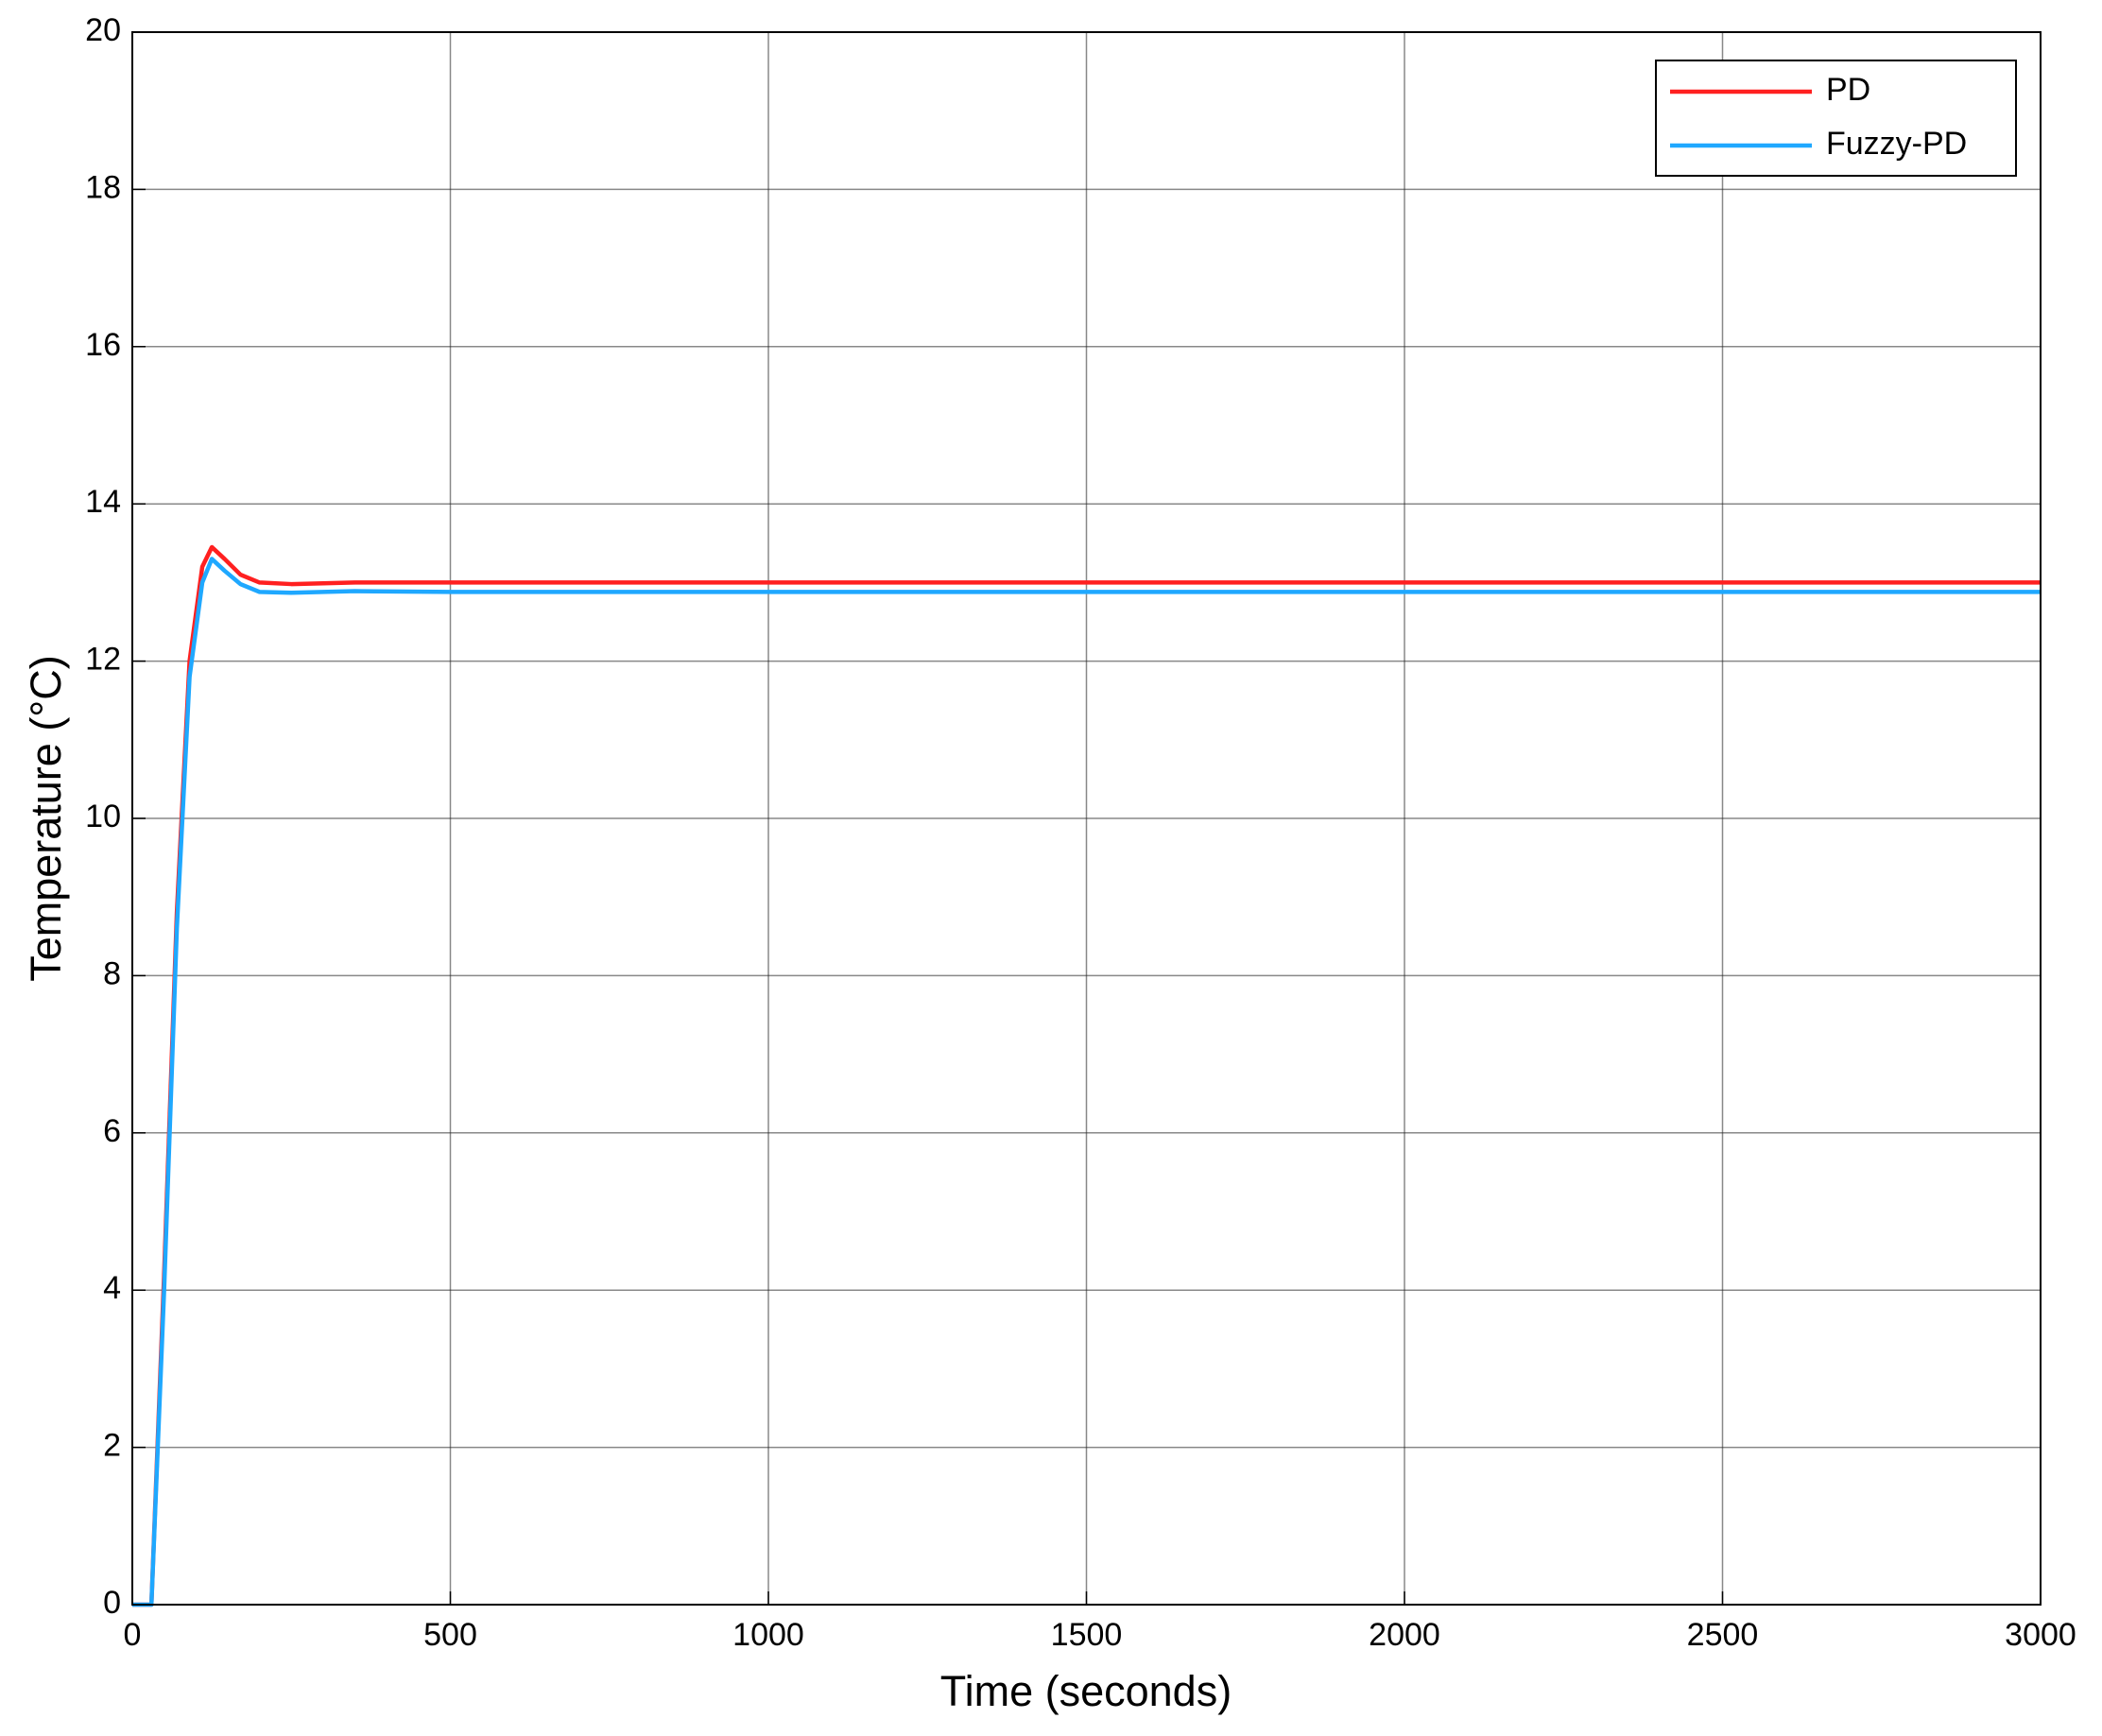 The image size is (2102, 1736). I want to click on x-tick-label: 1000, so click(768, 1635).